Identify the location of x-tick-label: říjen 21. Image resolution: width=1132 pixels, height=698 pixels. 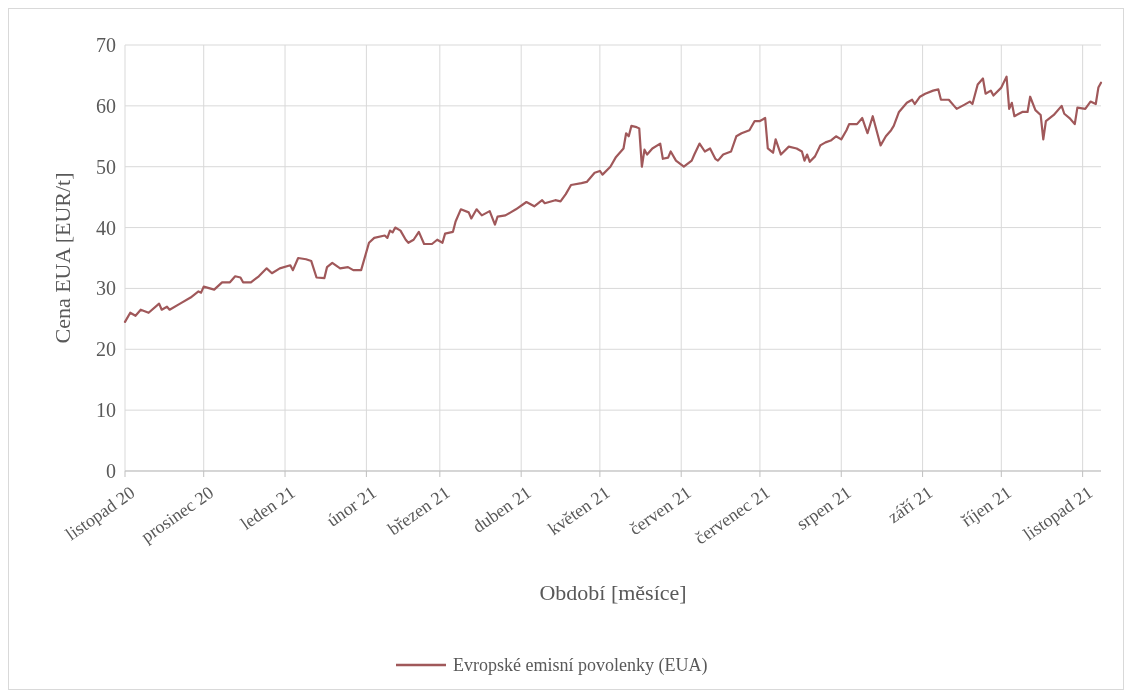
(986, 506).